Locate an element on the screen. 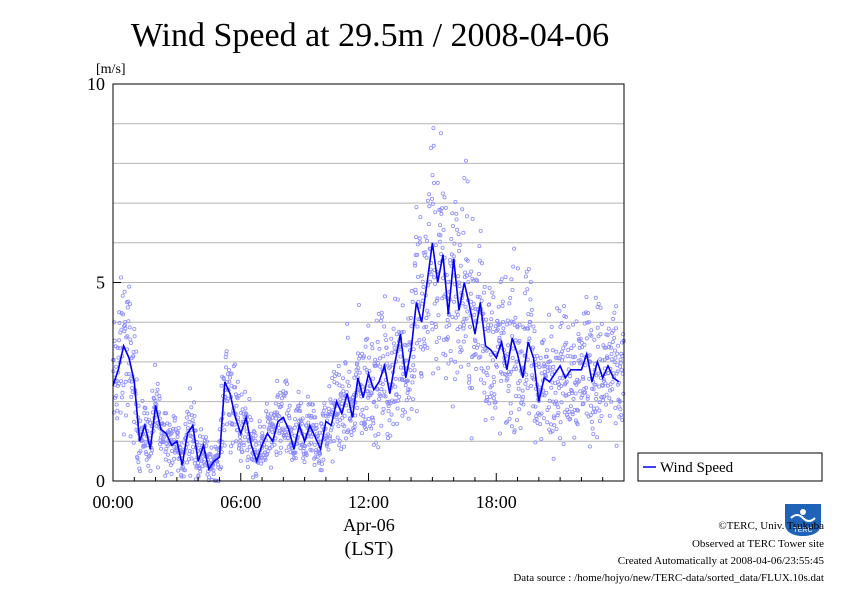  terc-logo: TERC is located at coordinates (803, 520).